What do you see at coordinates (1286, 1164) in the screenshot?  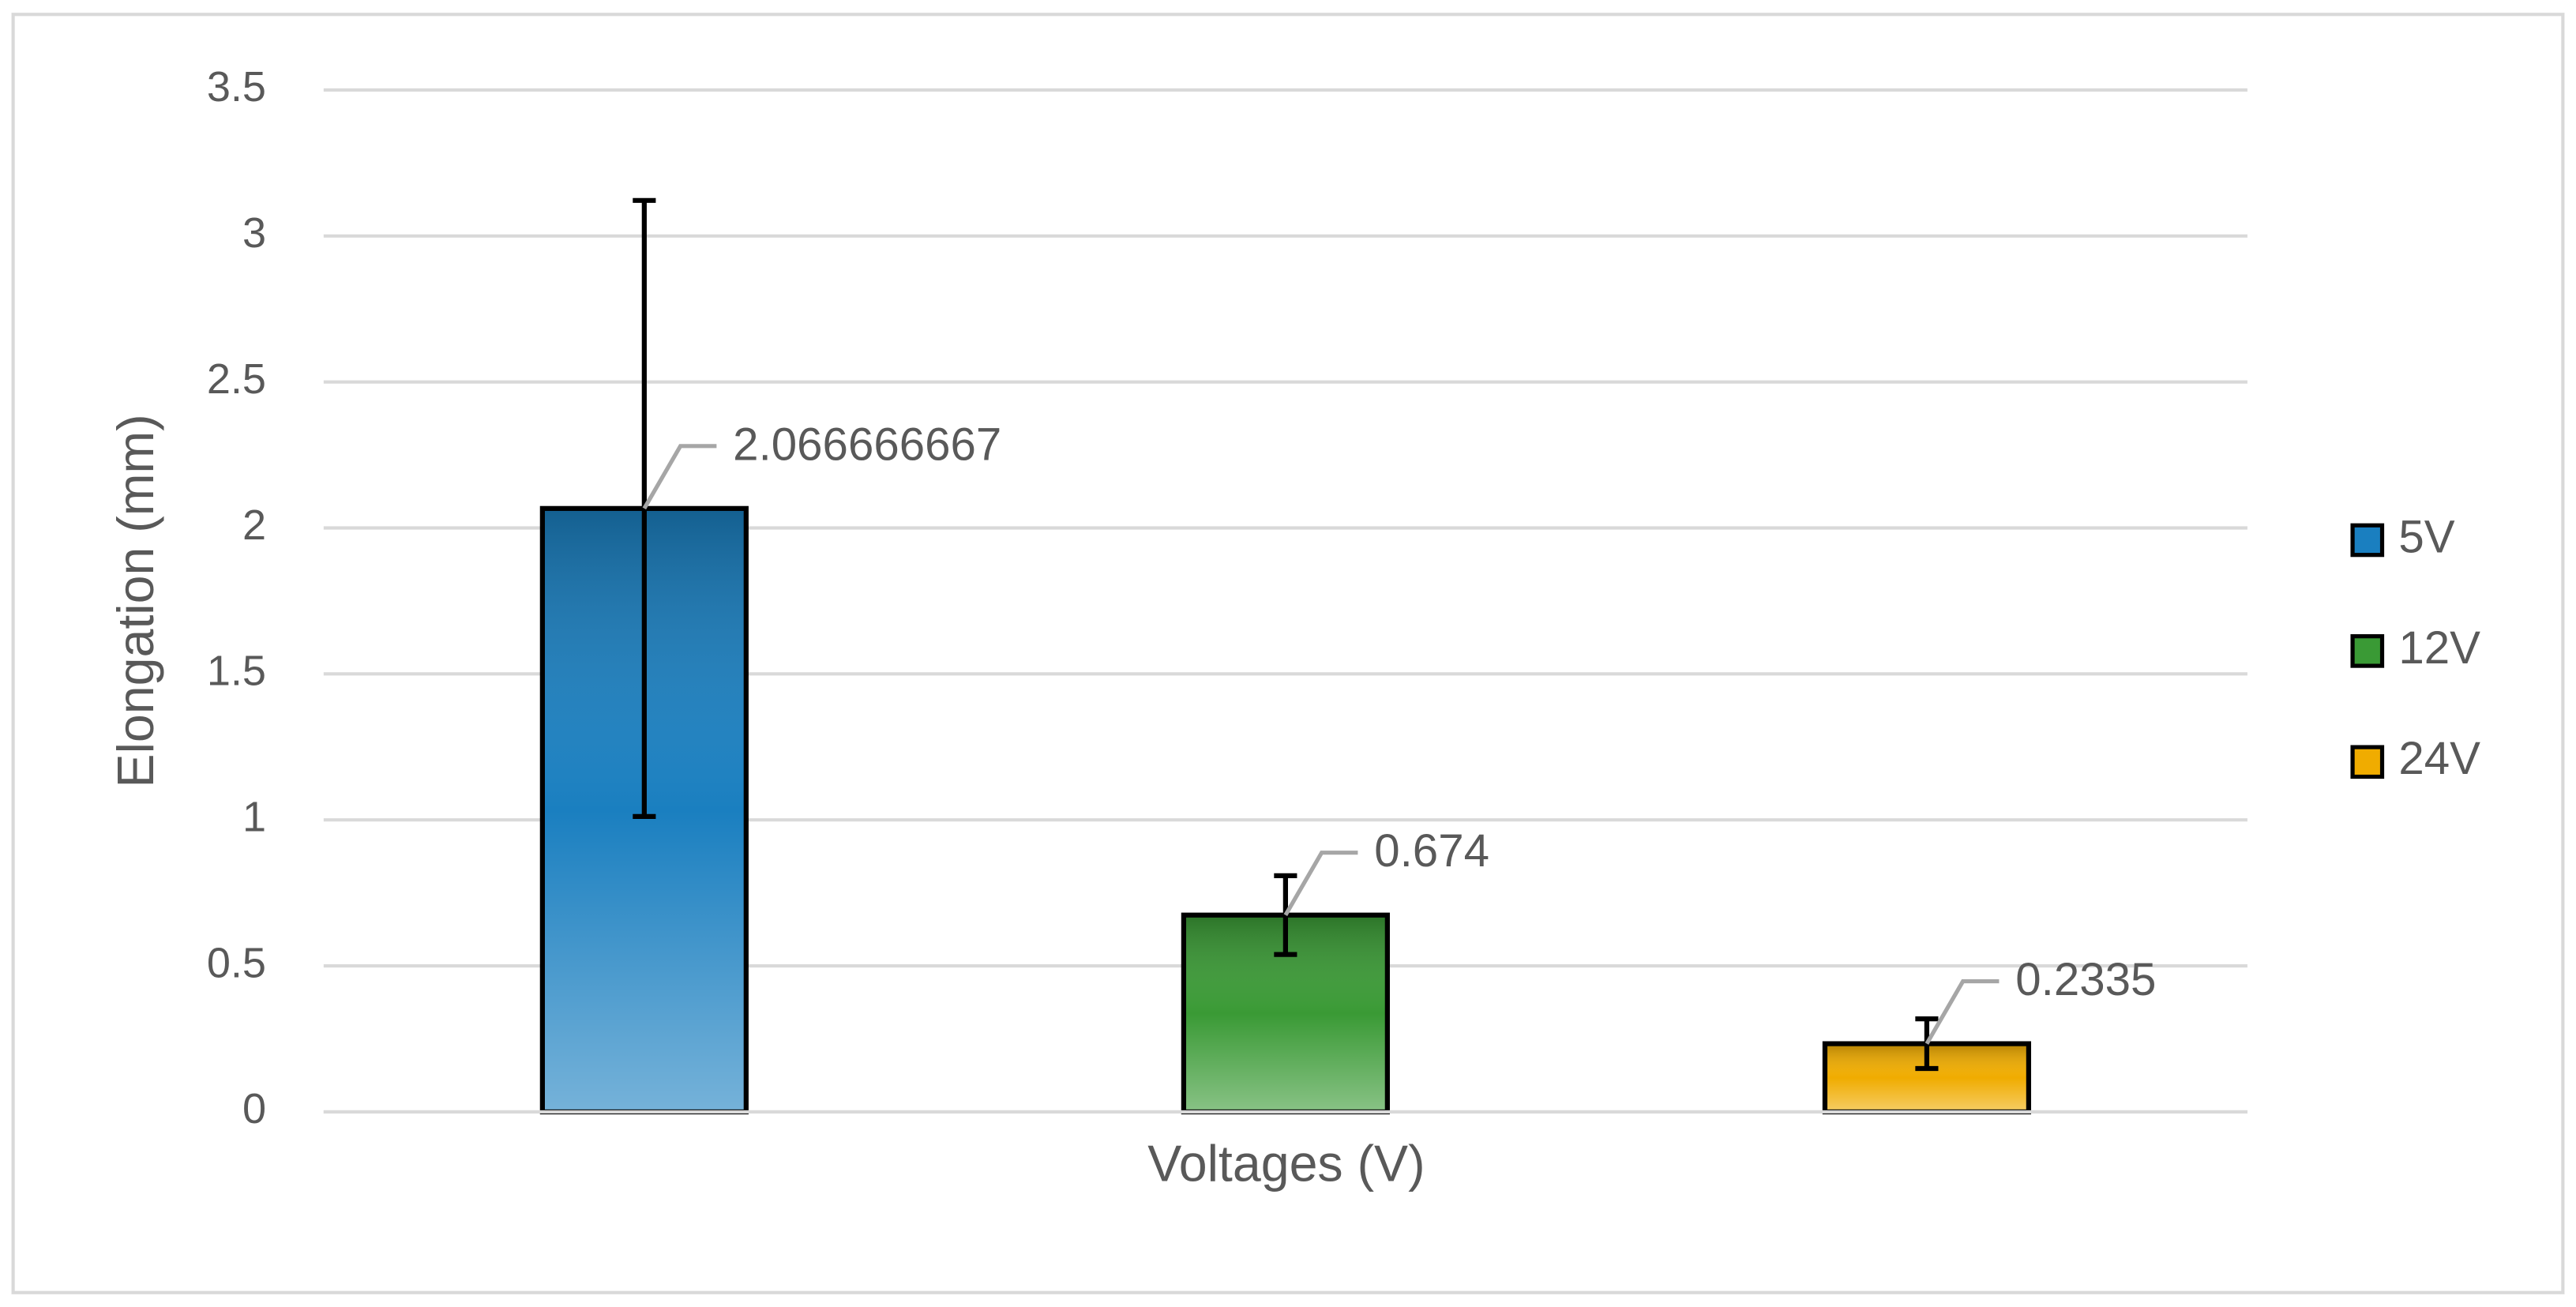 I see `x-axis-title: Voltages (V)` at bounding box center [1286, 1164].